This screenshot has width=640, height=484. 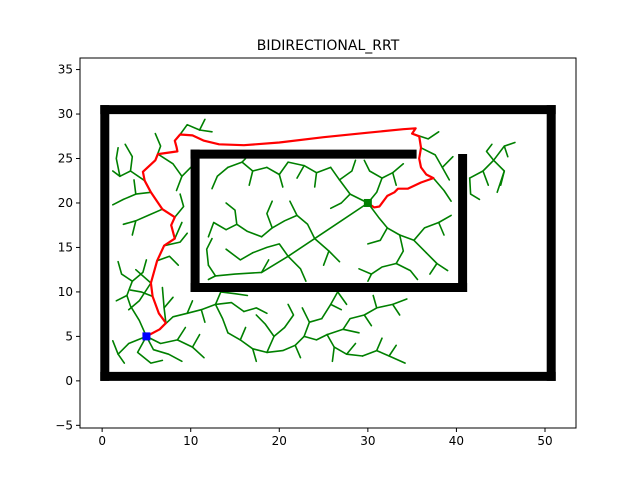 I want to click on y-tick-label-20: 20, so click(x=65, y=203).